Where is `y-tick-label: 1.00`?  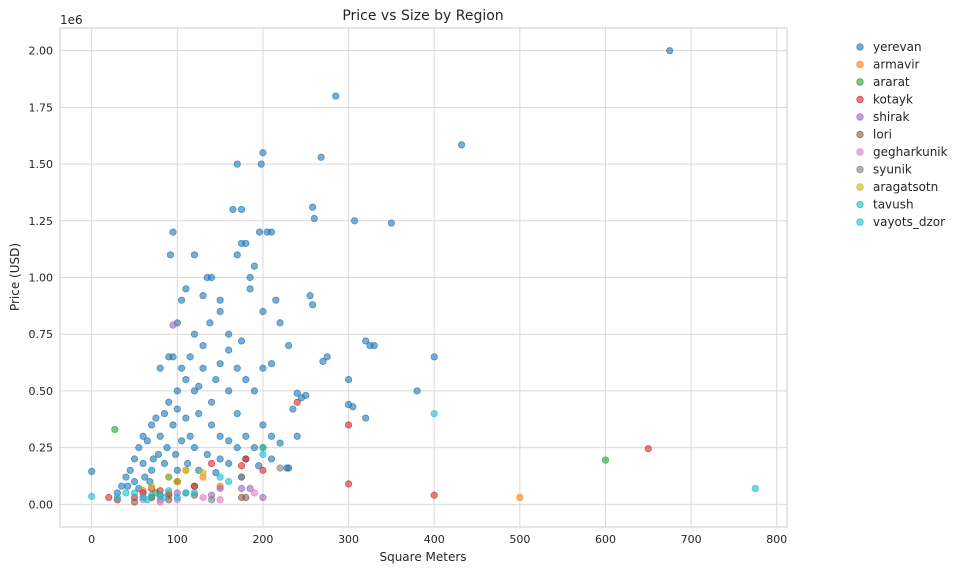 y-tick-label: 1.00 is located at coordinates (41, 278).